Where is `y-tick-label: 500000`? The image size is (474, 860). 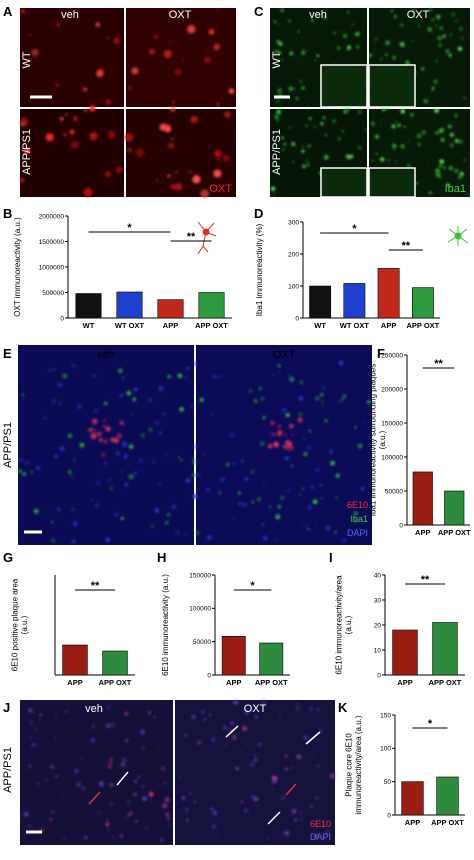 y-tick-label: 500000 is located at coordinates (53, 293).